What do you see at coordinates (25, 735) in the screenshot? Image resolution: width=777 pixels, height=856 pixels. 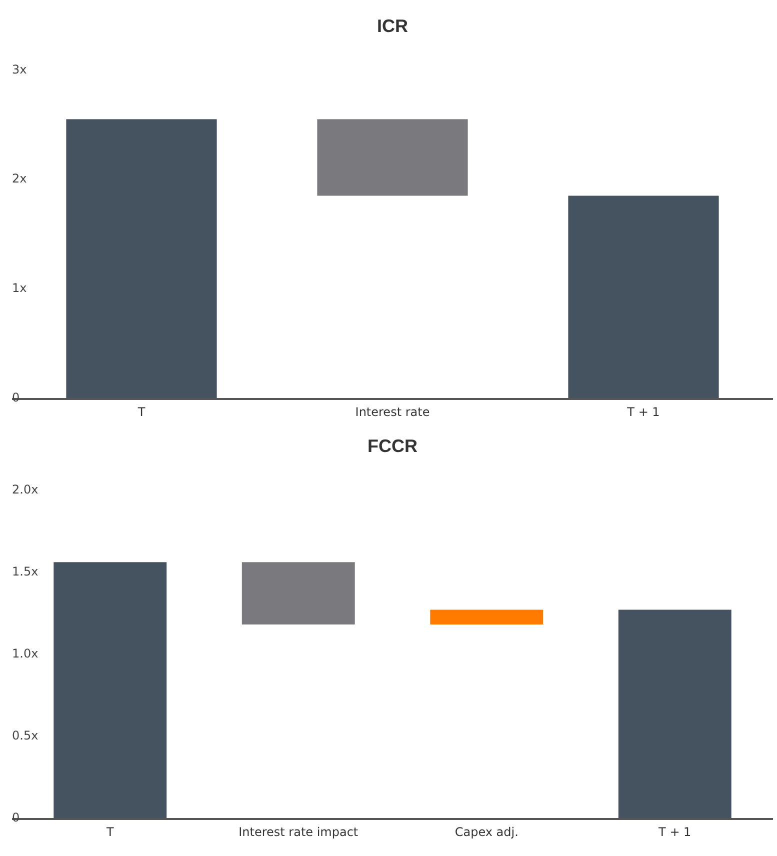 I see `y-tick-label: 0.5x` at bounding box center [25, 735].